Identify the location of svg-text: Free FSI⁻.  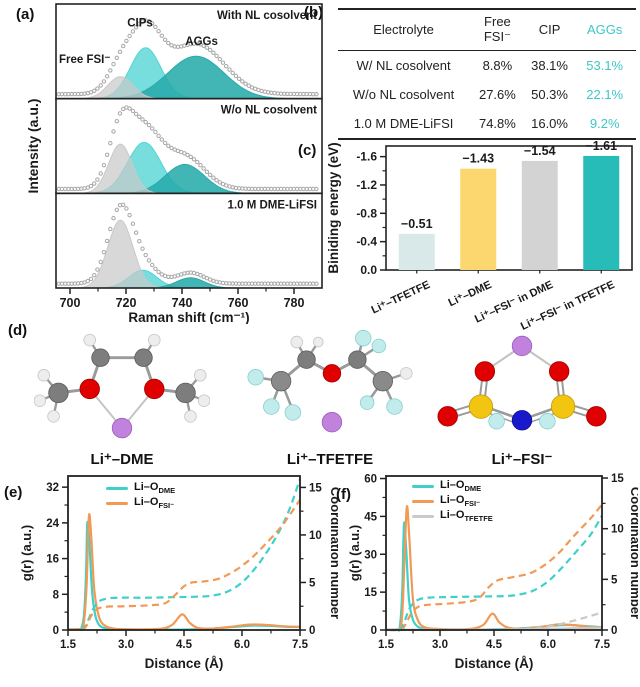
(84, 60).